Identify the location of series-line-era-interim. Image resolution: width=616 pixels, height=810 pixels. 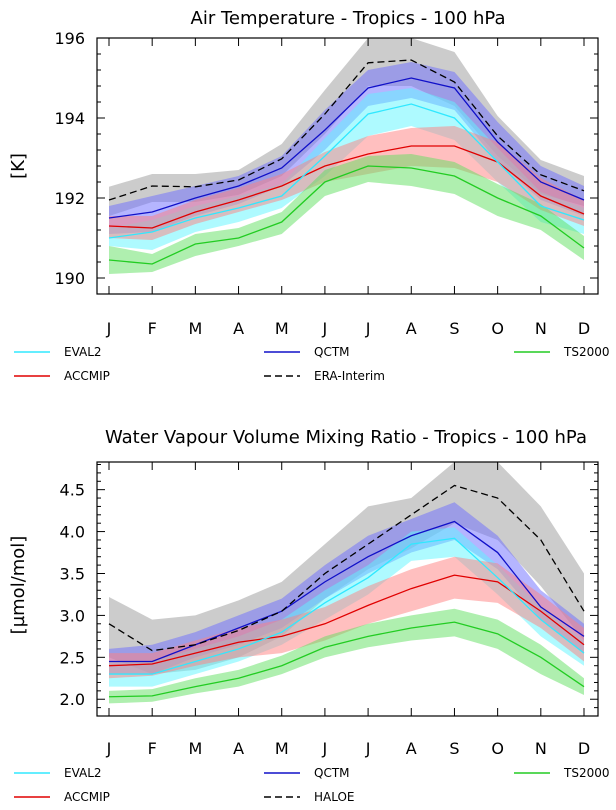
(346, 130).